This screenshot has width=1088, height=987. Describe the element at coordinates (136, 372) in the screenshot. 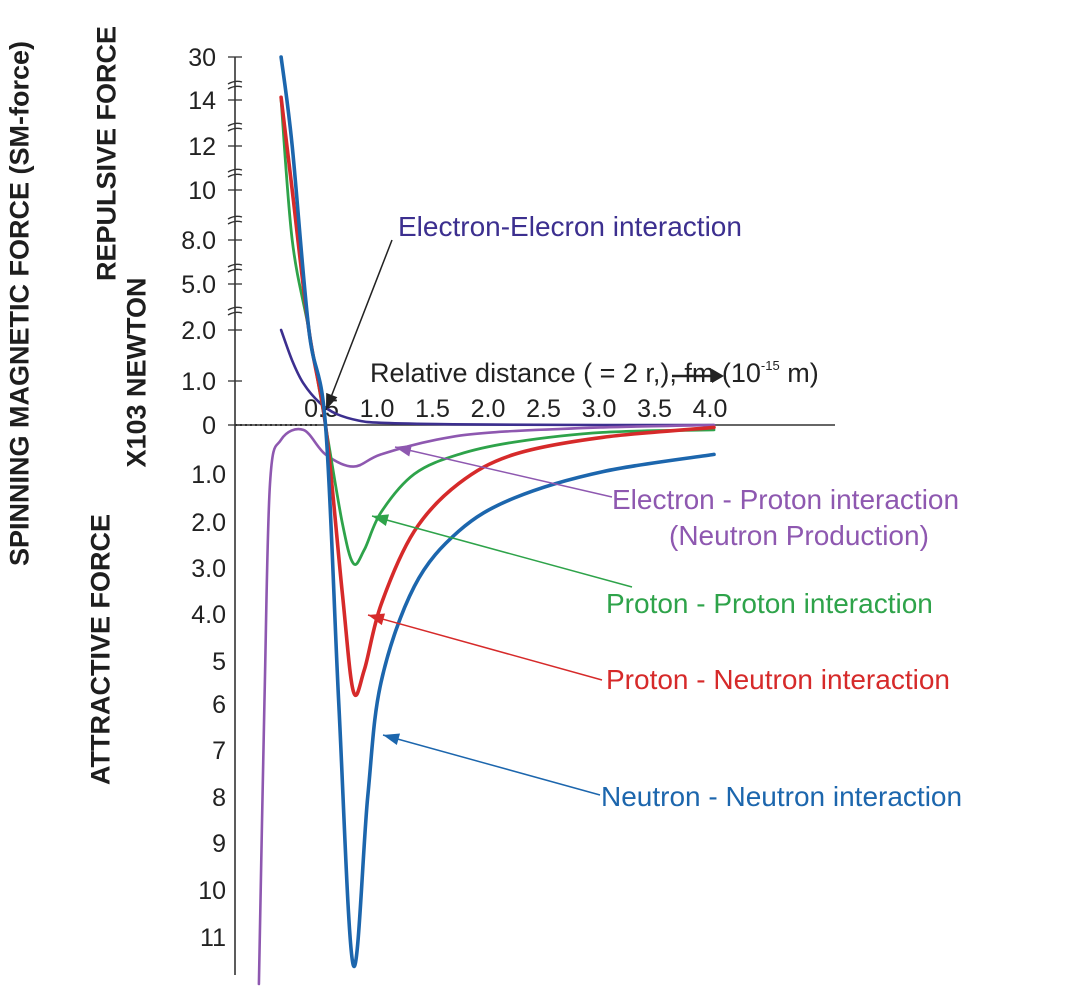

I see `y-axis-label-units: X103 NEWTON` at that location.